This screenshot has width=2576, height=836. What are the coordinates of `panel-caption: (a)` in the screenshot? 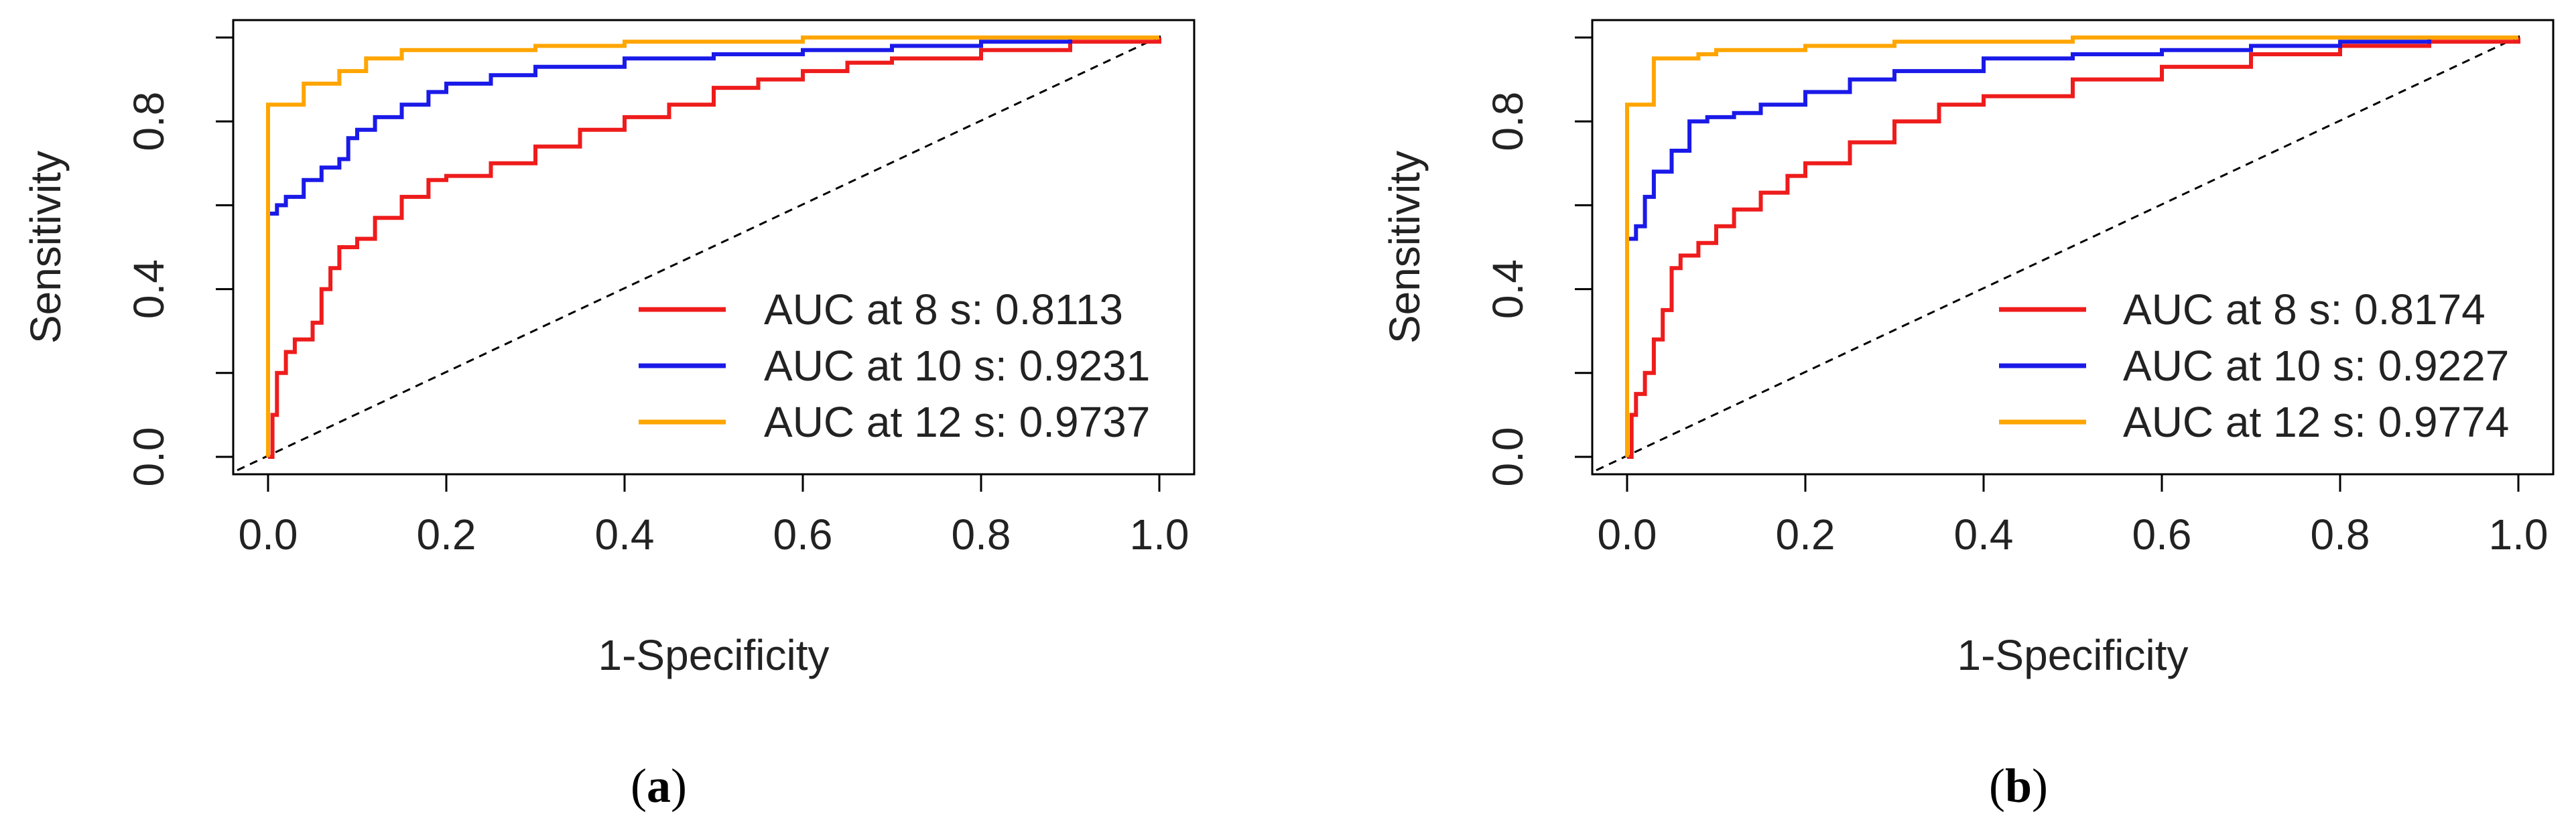 It's located at (659, 786).